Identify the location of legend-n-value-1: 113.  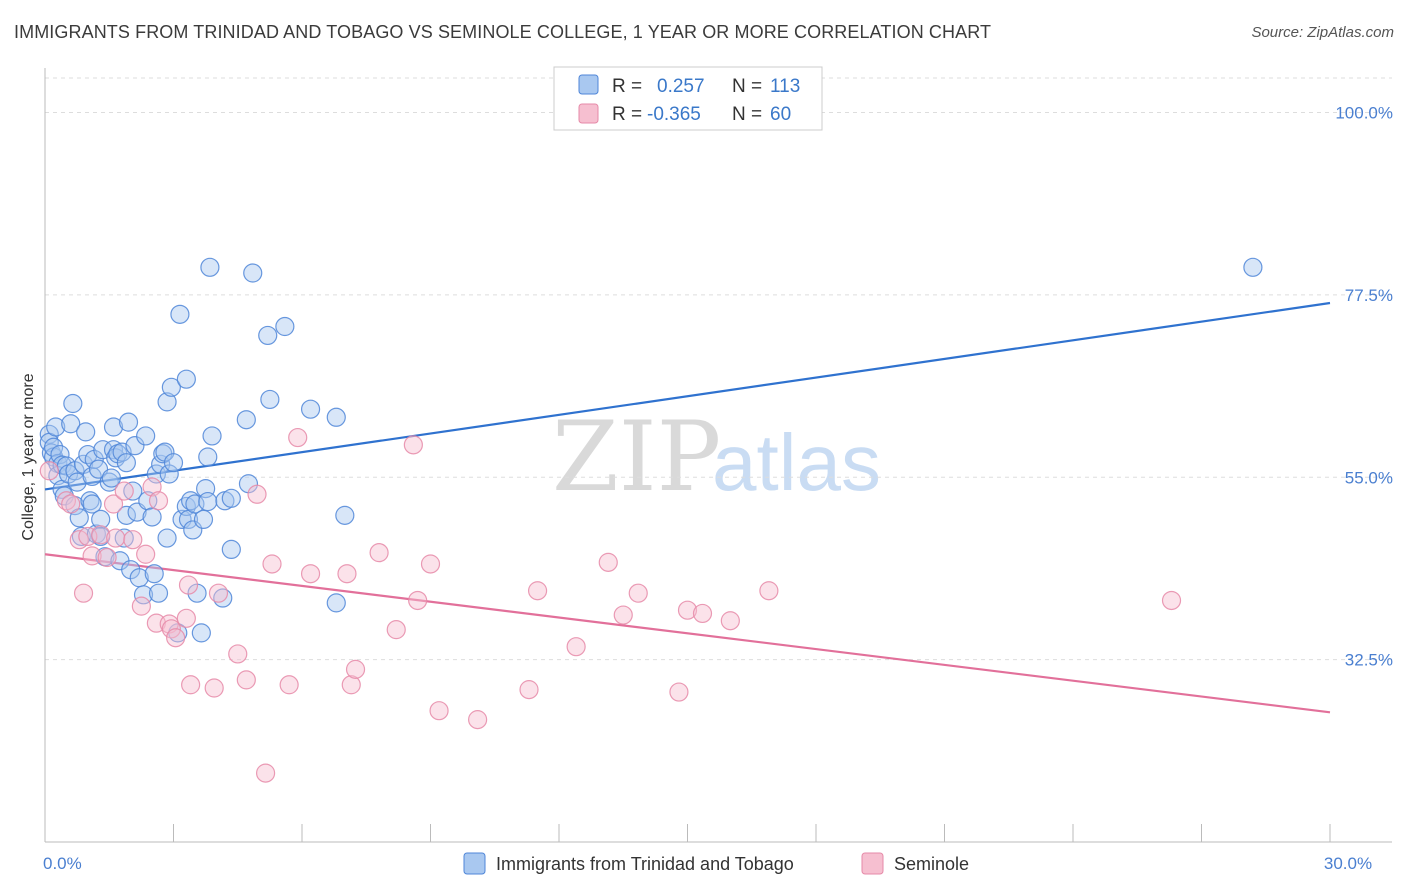
(785, 86).